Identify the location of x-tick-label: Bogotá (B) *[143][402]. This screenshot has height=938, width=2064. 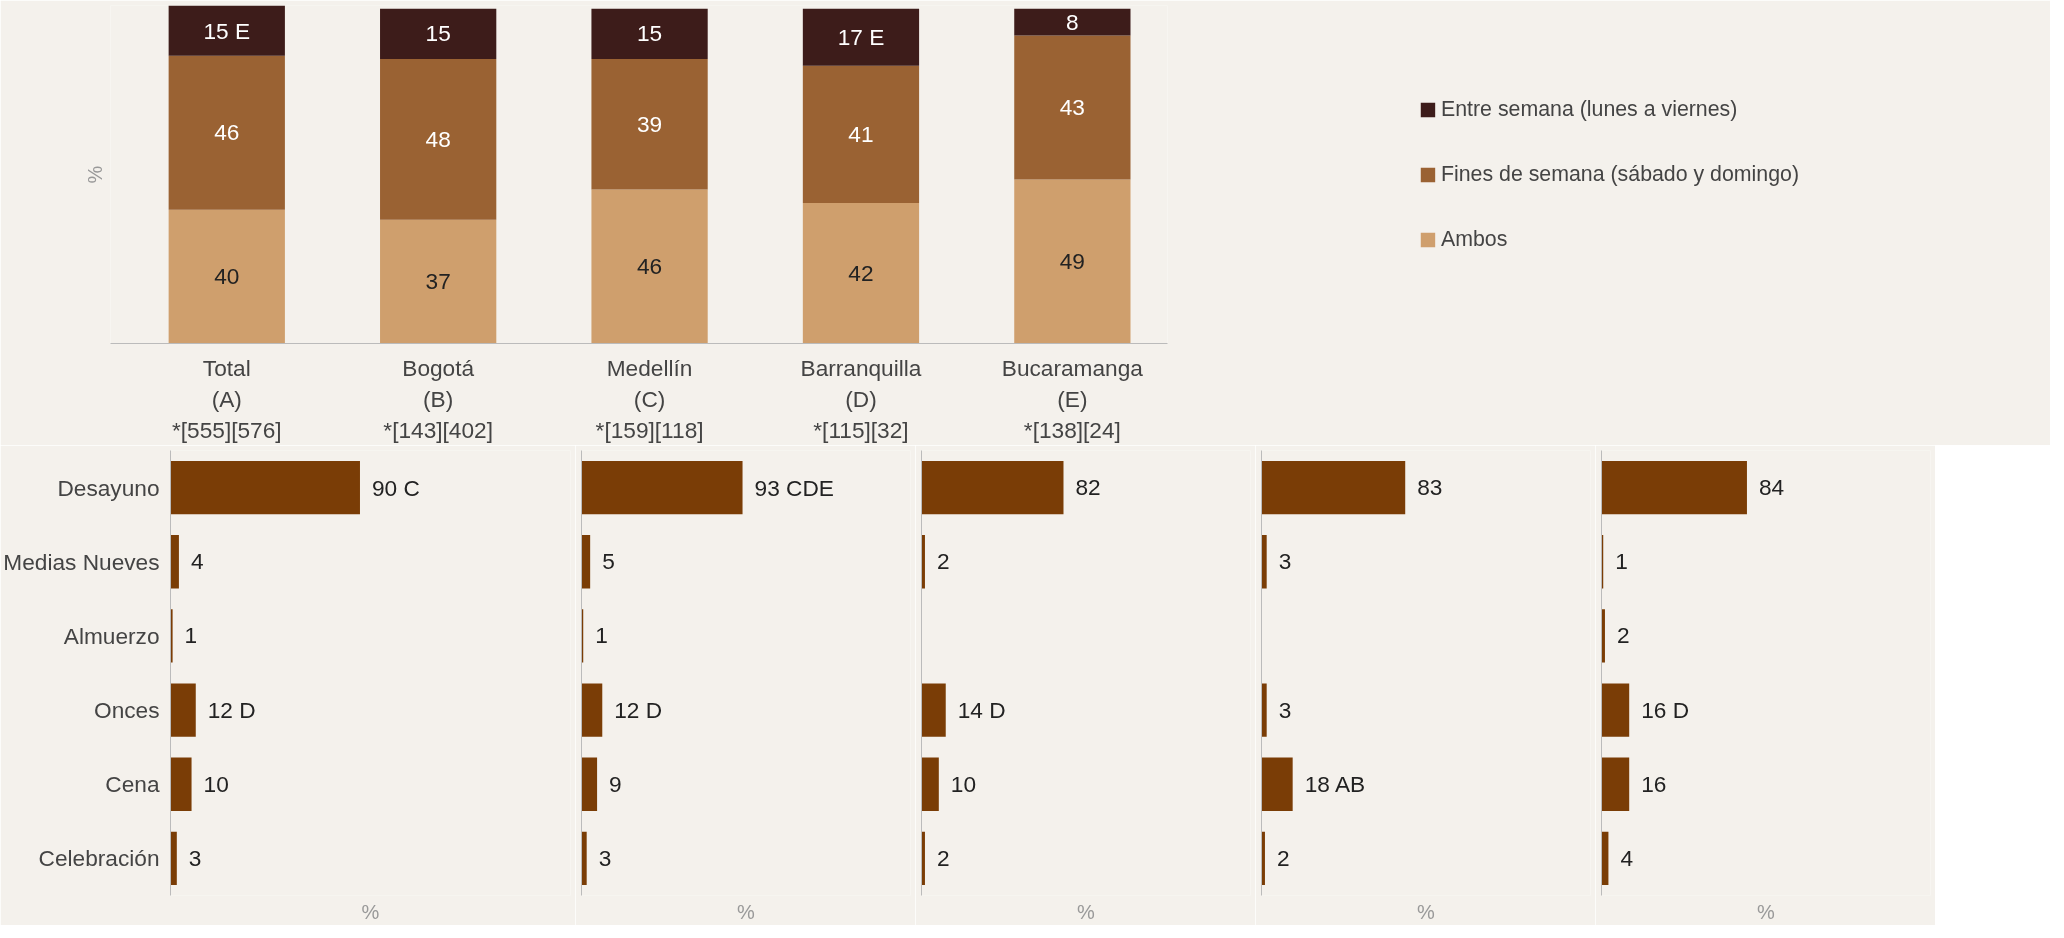
(438, 398).